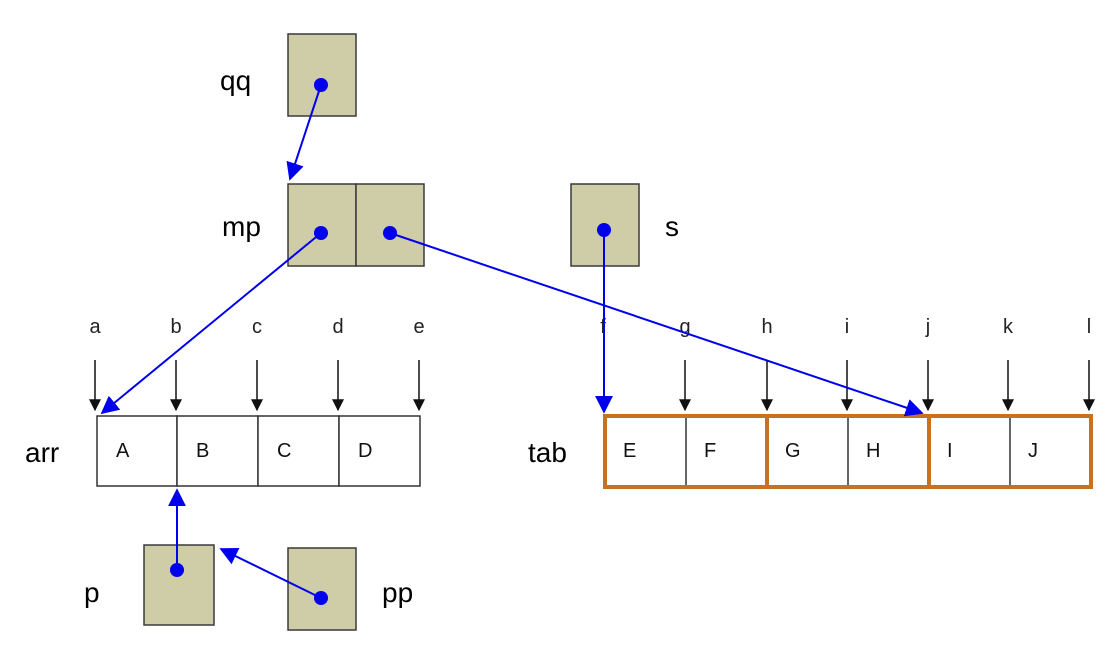  Describe the element at coordinates (604, 230) in the screenshot. I see `pointer-dot-s` at that location.